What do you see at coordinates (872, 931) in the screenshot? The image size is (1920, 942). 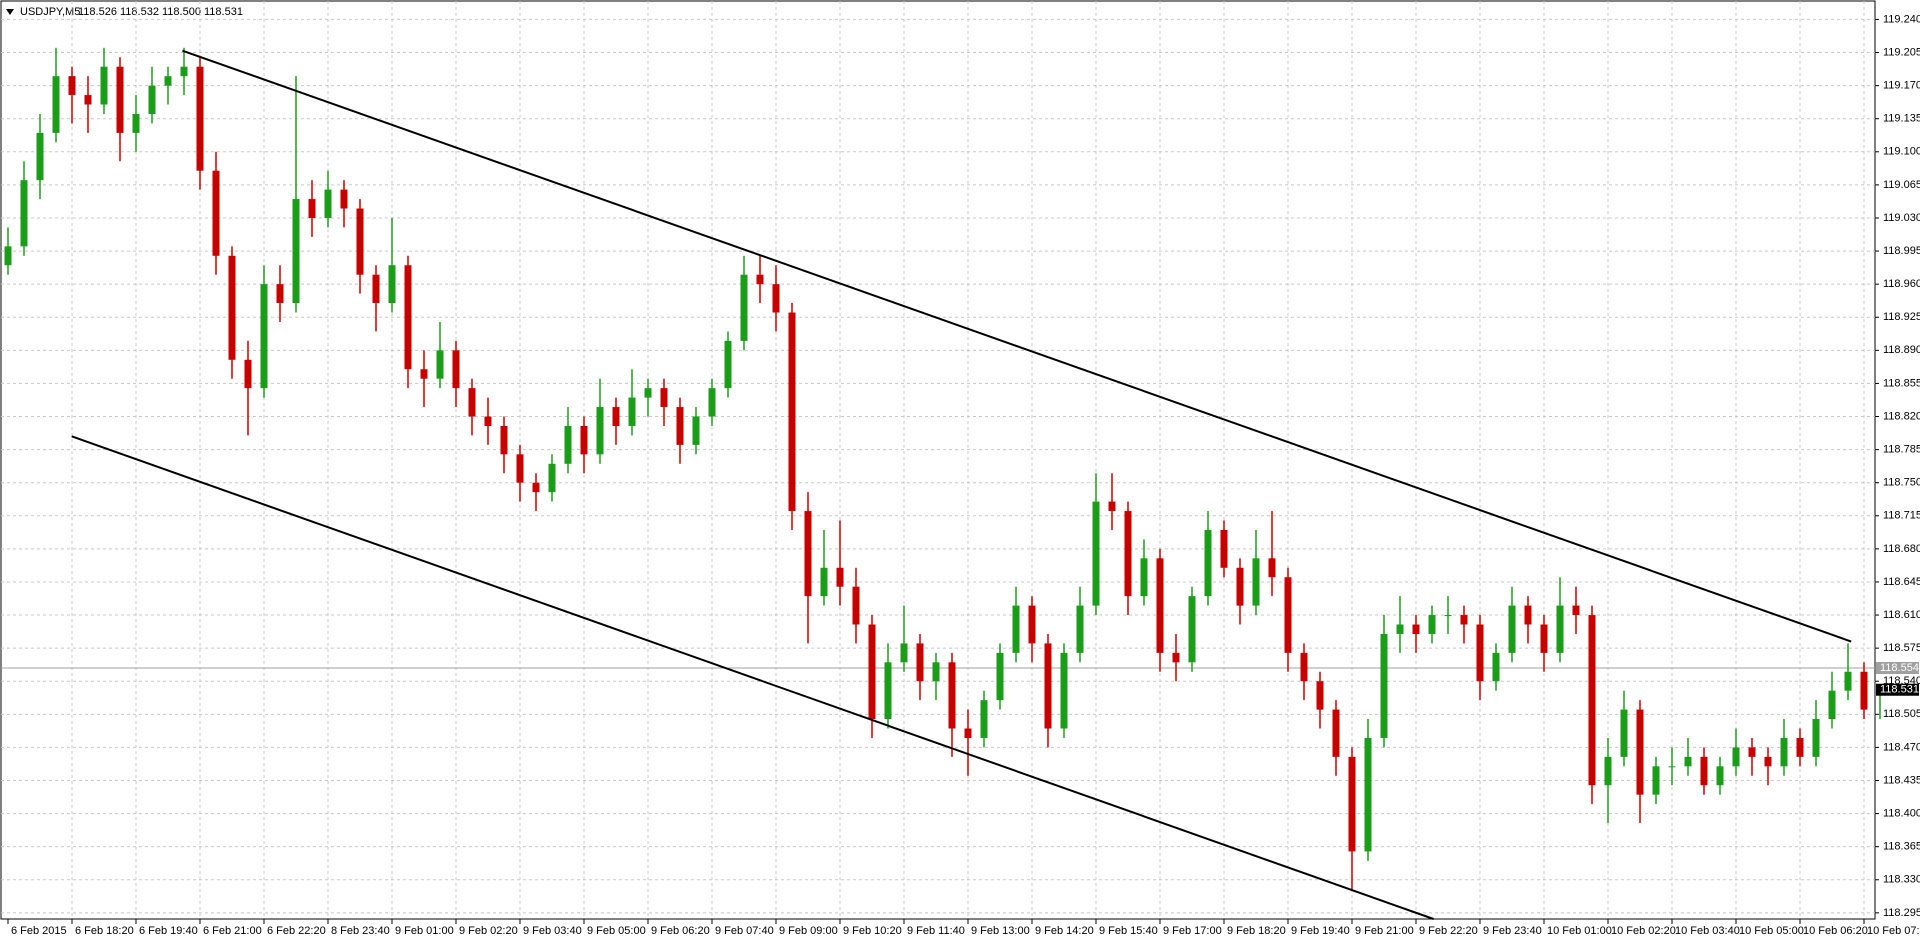 I see `x-tick-label: 9 Feb 10:20` at bounding box center [872, 931].